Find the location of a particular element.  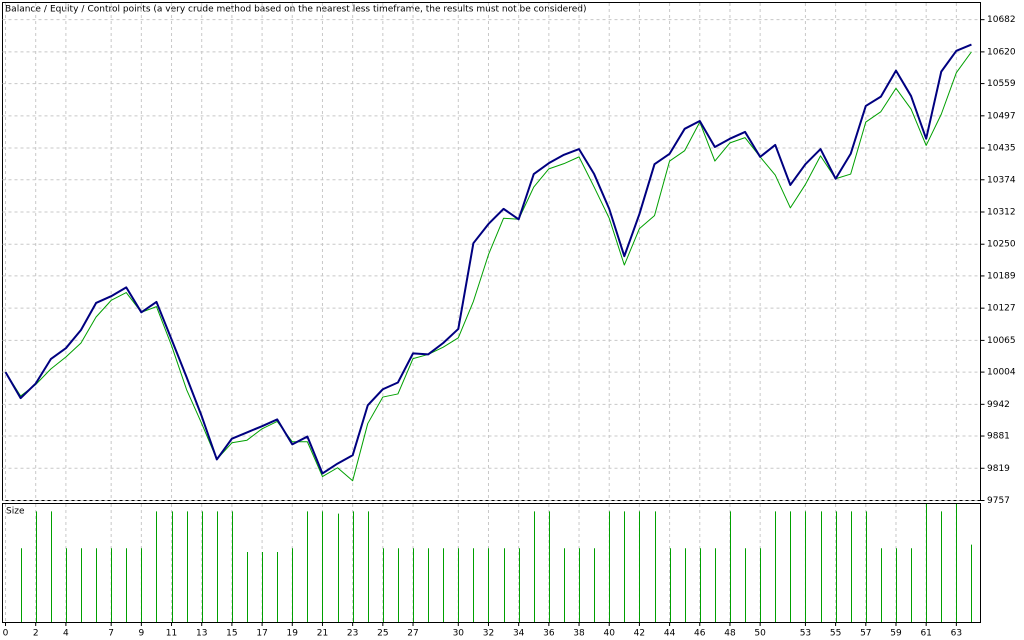

x-tick-label: 50 is located at coordinates (760, 634).